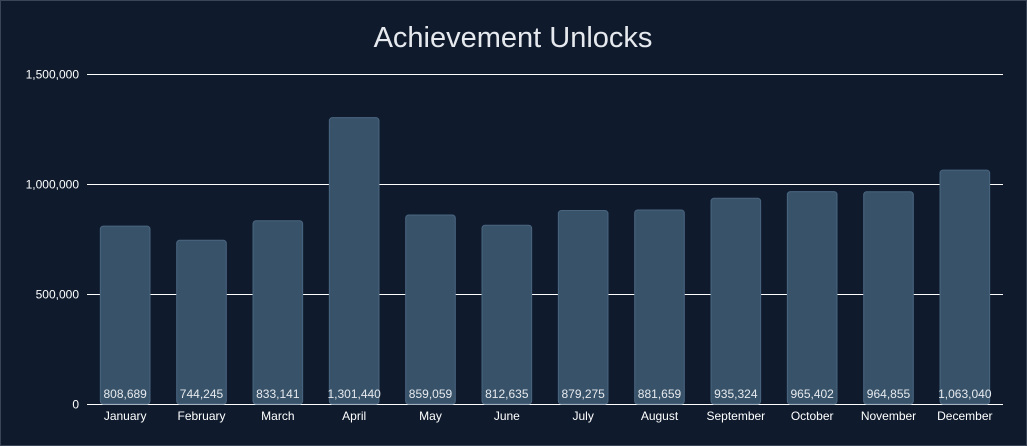 This screenshot has width=1027, height=446. Describe the element at coordinates (964, 416) in the screenshot. I see `x-tick-label: December` at that location.